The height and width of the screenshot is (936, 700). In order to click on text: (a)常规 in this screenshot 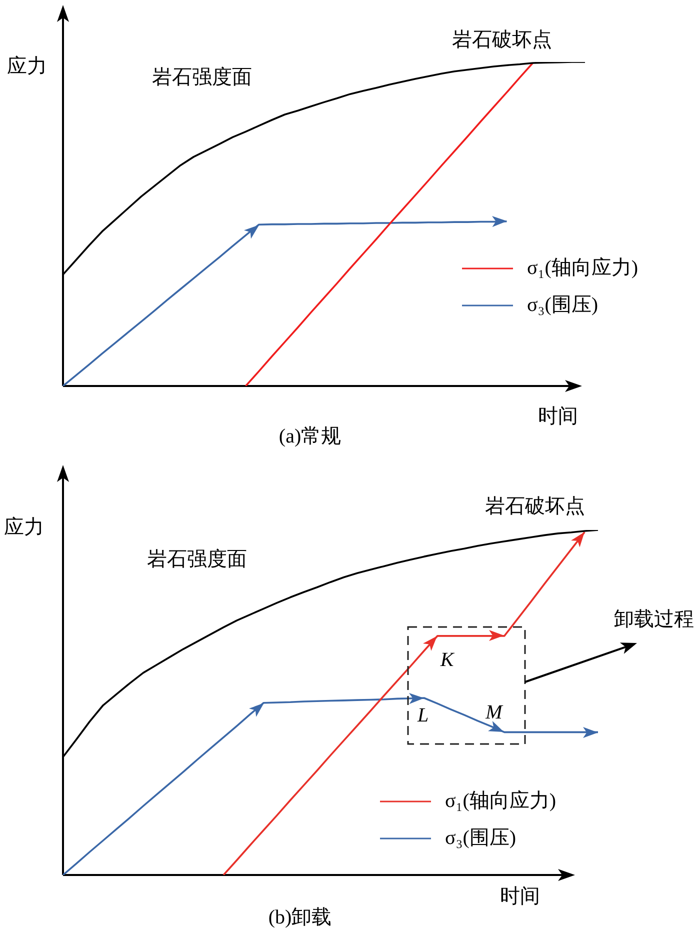, I will do `click(310, 436)`.